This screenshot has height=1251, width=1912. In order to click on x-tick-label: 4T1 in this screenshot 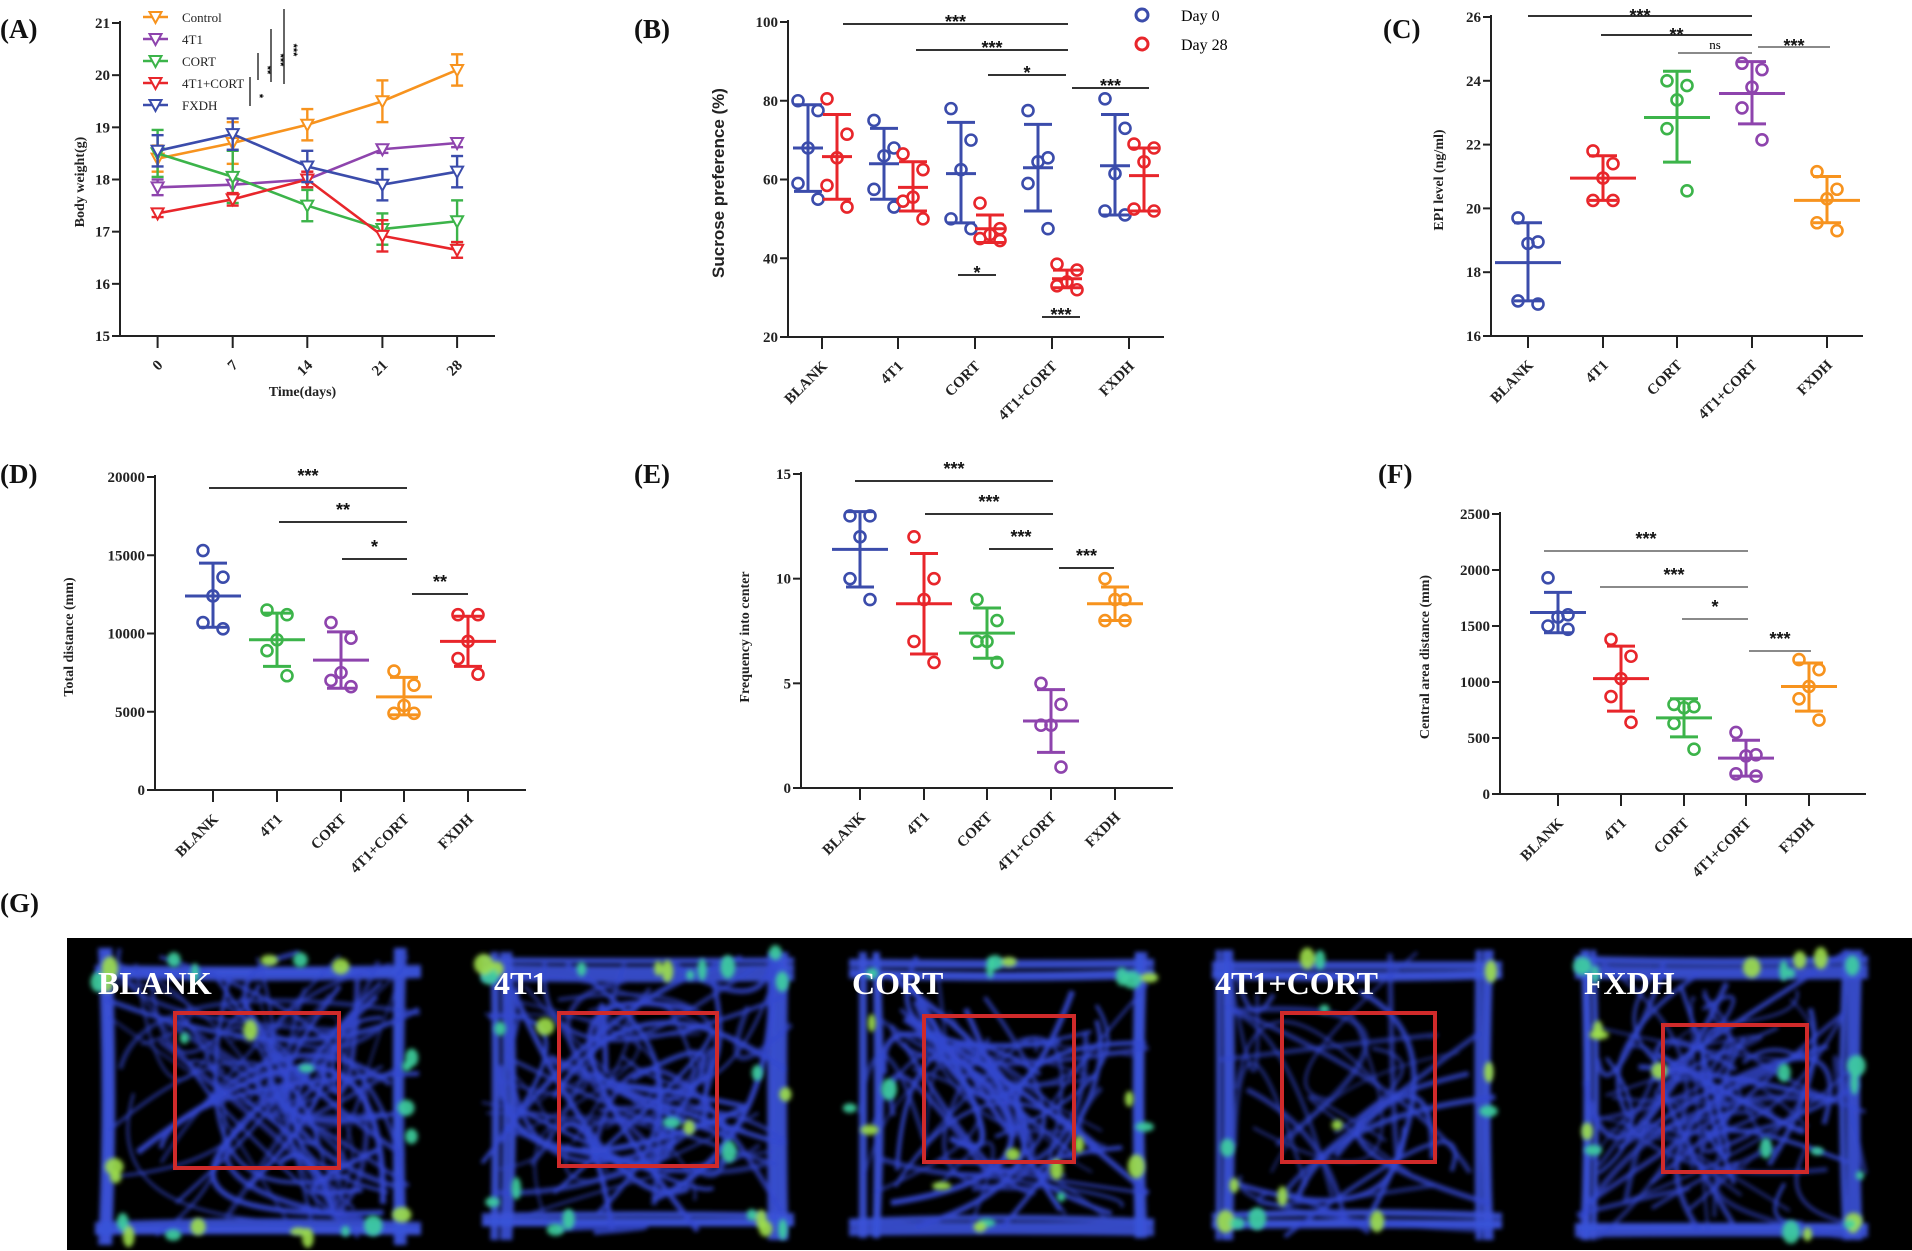, I will do `click(1597, 372)`.